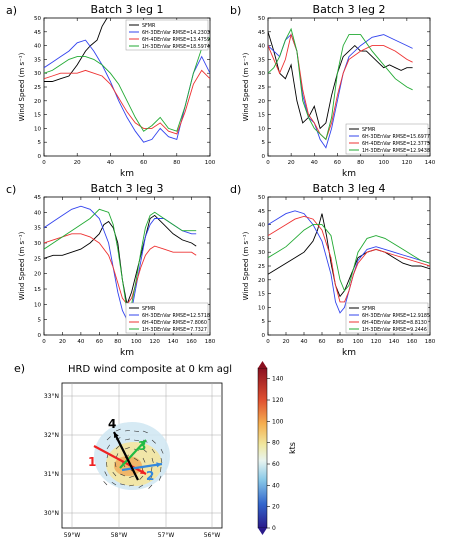 This screenshot has width=451, height=550. Describe the element at coordinates (212, 535) in the screenshot. I see `lon-tick-label: 56°W` at that location.